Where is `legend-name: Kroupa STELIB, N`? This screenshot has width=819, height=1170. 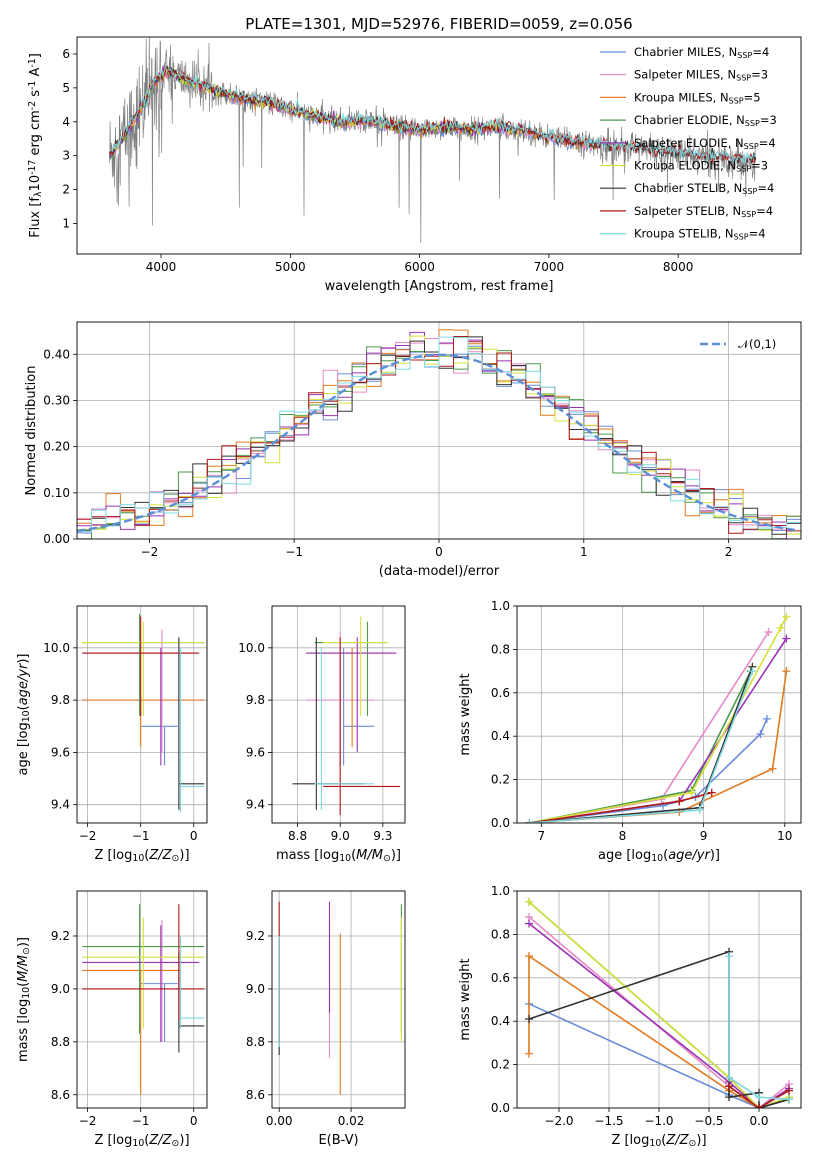 legend-name: Kroupa STELIB, N is located at coordinates (684, 234).